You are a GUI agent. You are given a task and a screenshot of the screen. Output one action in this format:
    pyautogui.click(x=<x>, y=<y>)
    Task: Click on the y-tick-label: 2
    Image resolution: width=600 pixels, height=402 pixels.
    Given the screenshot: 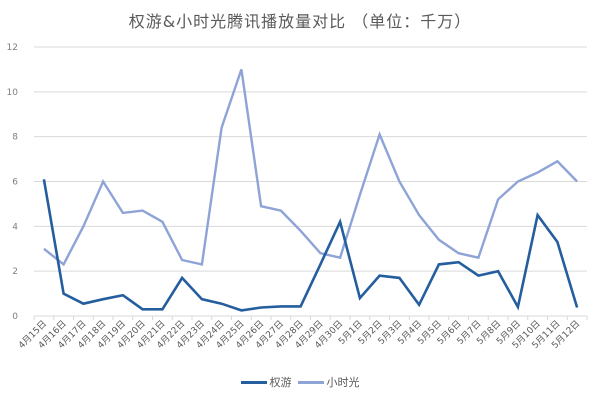 What is the action you would take?
    pyautogui.click(x=15, y=272)
    